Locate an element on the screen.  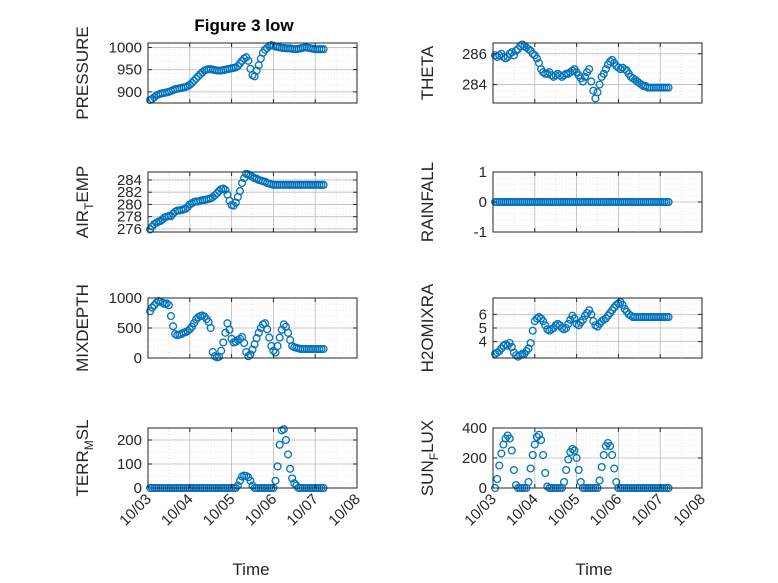
y-tick-label: 200 is located at coordinates (474, 458).